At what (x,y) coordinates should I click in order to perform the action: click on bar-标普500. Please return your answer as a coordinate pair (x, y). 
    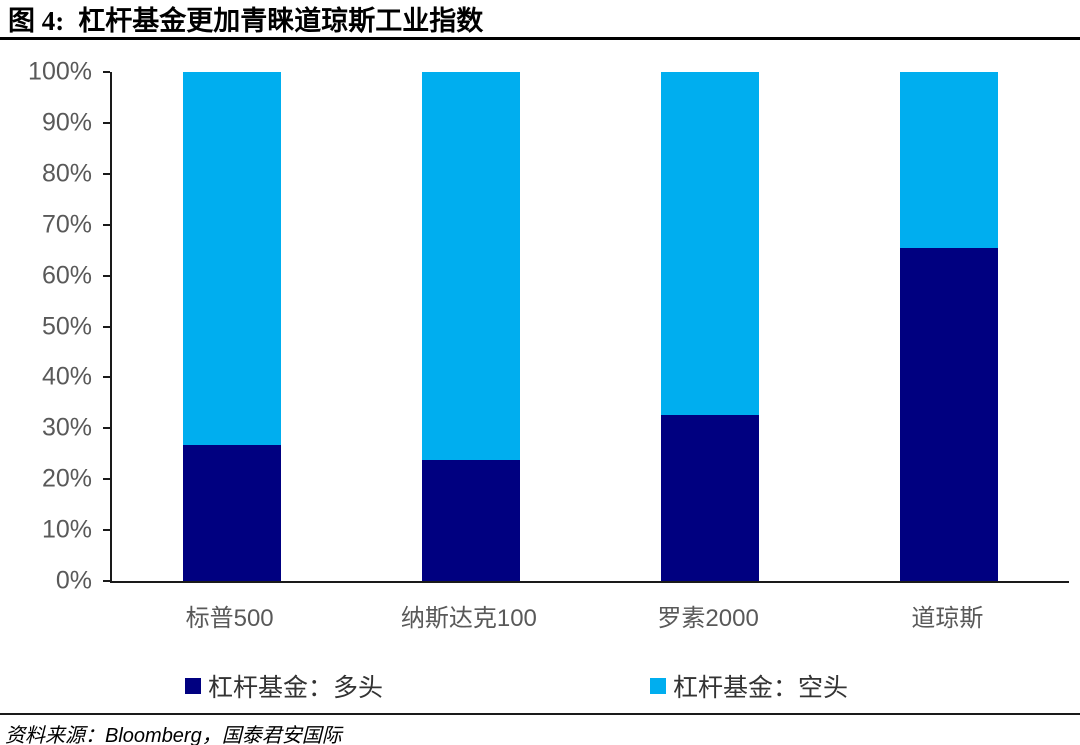
    Looking at the image, I should click on (231, 326).